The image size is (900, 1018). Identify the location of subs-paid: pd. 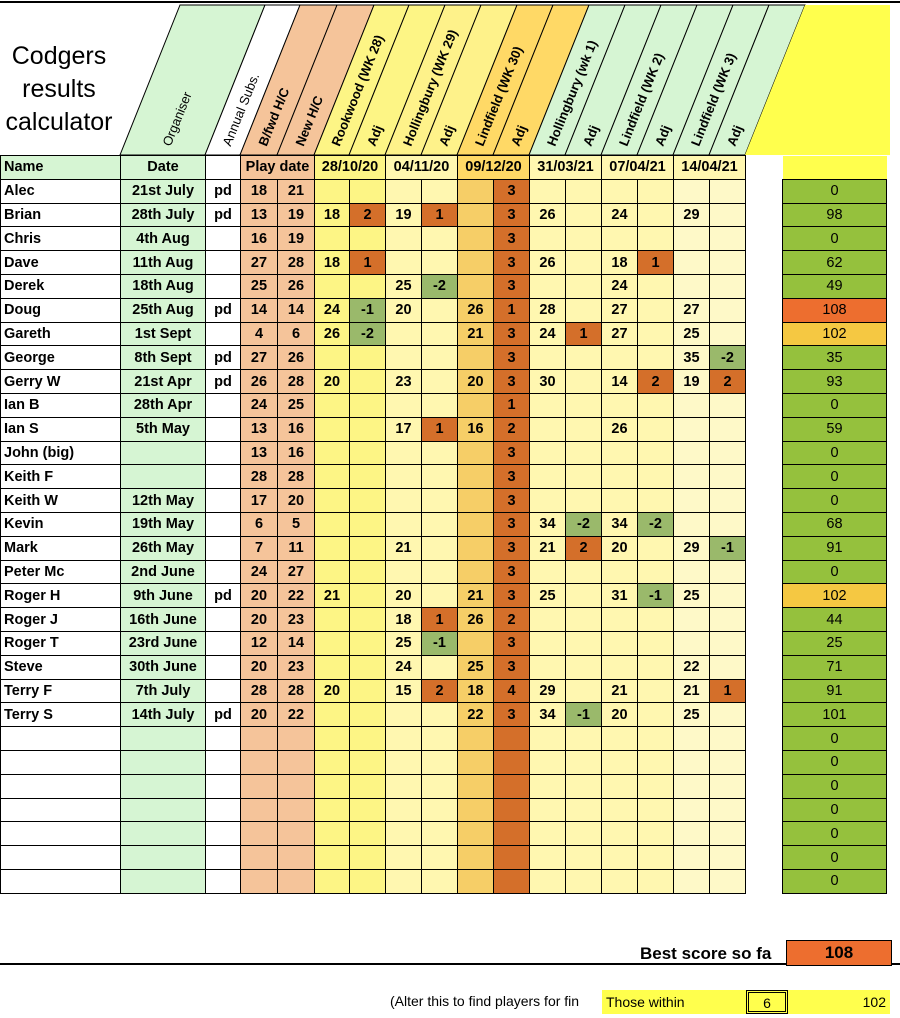
(223, 596).